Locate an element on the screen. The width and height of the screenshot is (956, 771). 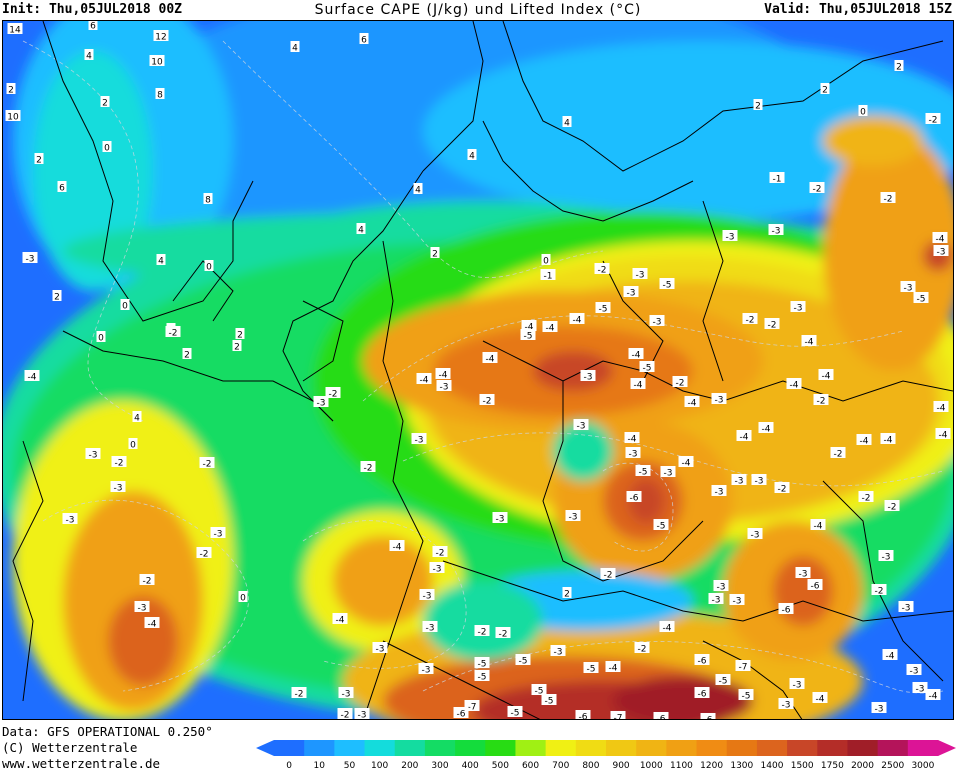
colorbar-tick-label: 900 is located at coordinates (620, 765).